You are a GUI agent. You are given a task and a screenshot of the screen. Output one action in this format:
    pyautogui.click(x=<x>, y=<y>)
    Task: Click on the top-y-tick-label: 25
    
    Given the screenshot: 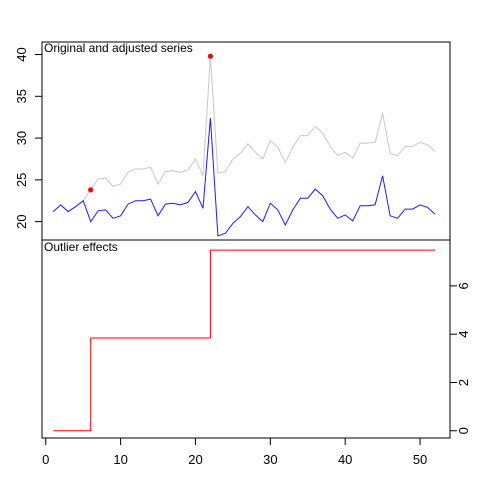 What is the action you would take?
    pyautogui.click(x=21, y=180)
    